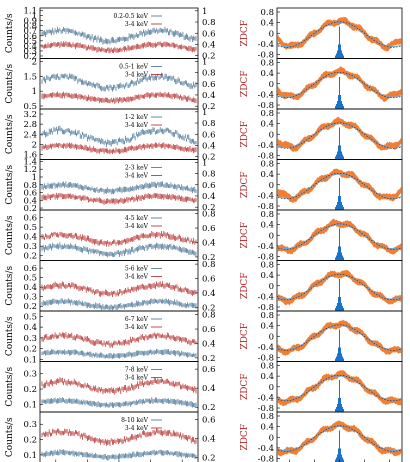  What do you see at coordinates (34, 178) in the screenshot?
I see `lc-ytick-label: 1` at bounding box center [34, 178].